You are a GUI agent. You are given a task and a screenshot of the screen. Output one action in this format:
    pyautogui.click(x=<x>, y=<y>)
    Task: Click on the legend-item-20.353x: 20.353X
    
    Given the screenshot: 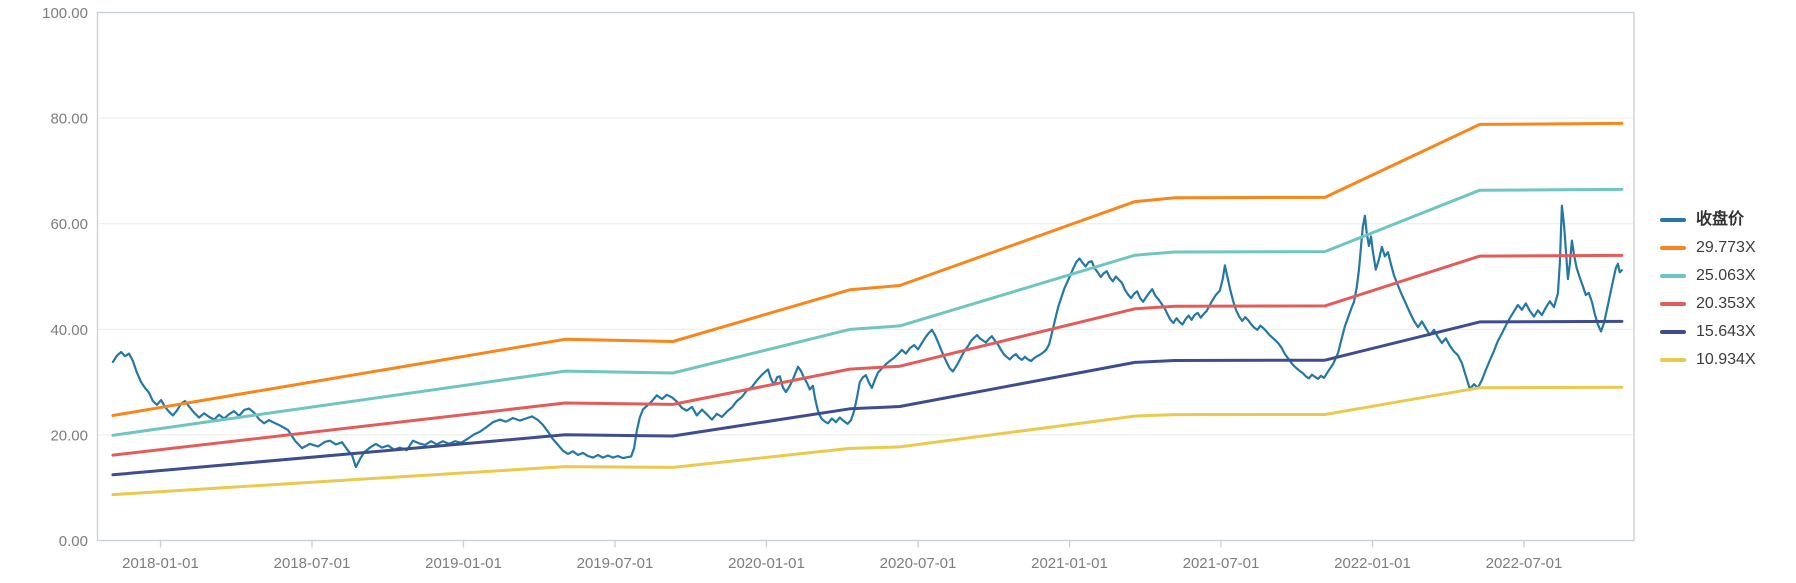 What is the action you would take?
    pyautogui.click(x=1708, y=304)
    